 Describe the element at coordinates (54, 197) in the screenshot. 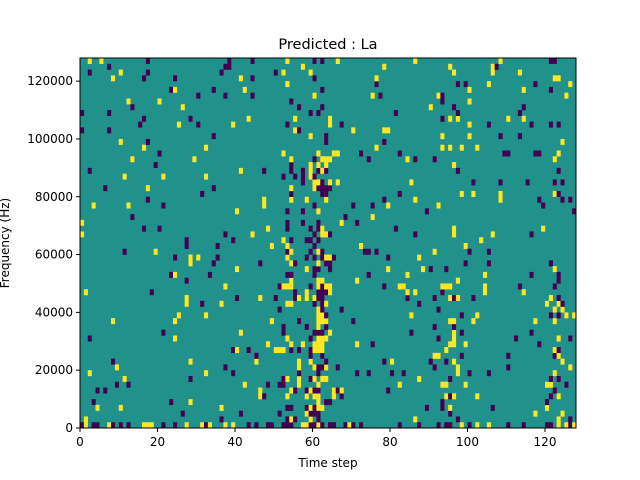

I see `y-tick-label: 80000` at that location.